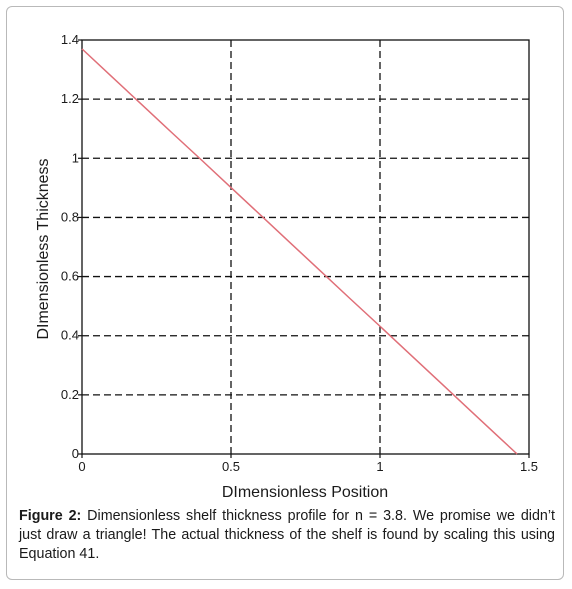 This screenshot has height=589, width=572. I want to click on x-tick-label: 1, so click(379, 466).